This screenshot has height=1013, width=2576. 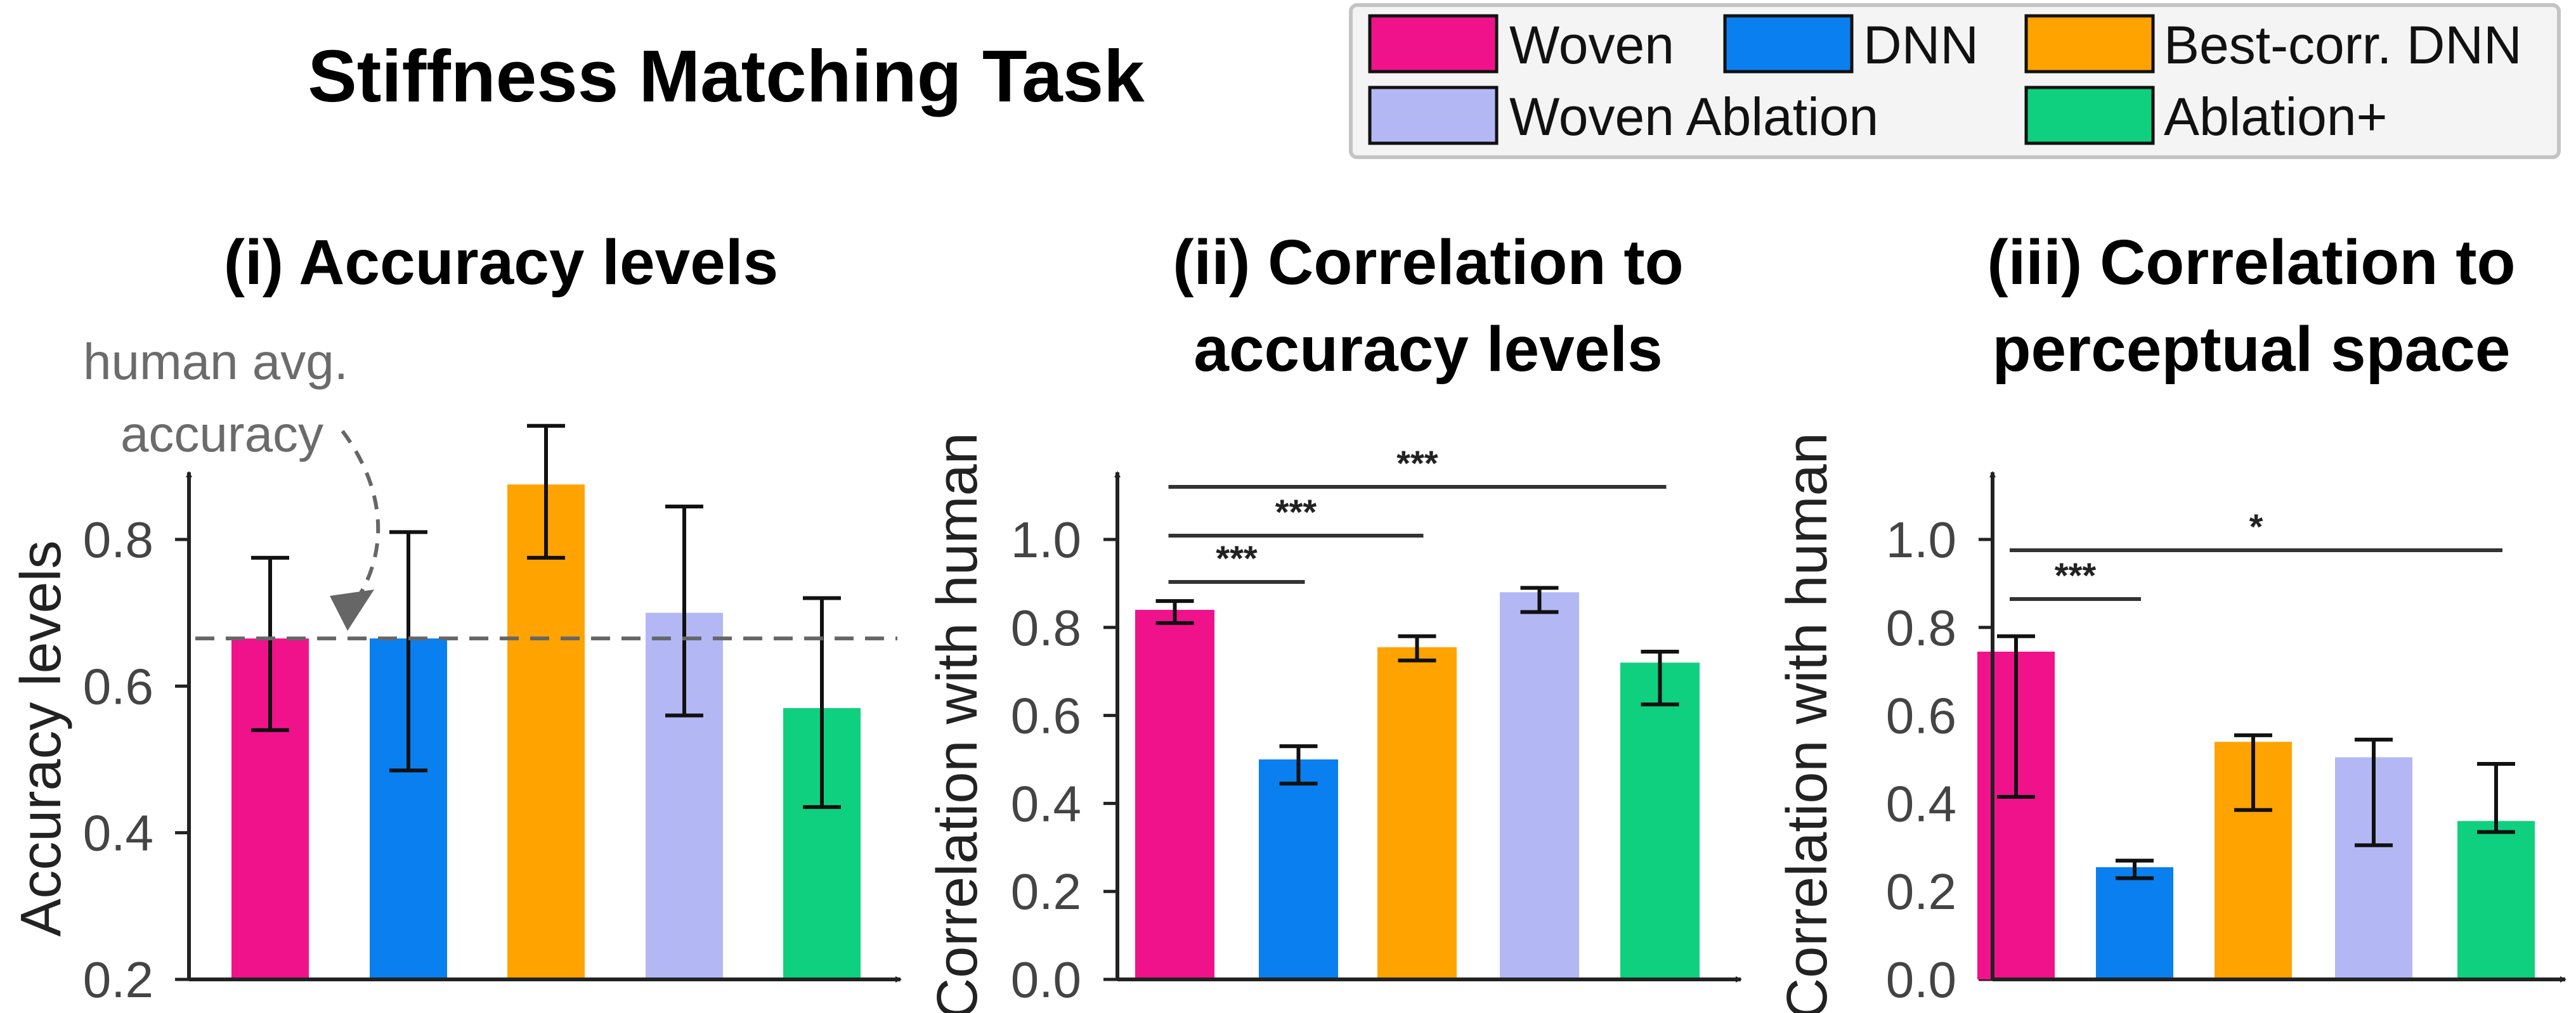 What do you see at coordinates (2256, 526) in the screenshot?
I see `panel-3-significance-label: *` at bounding box center [2256, 526].